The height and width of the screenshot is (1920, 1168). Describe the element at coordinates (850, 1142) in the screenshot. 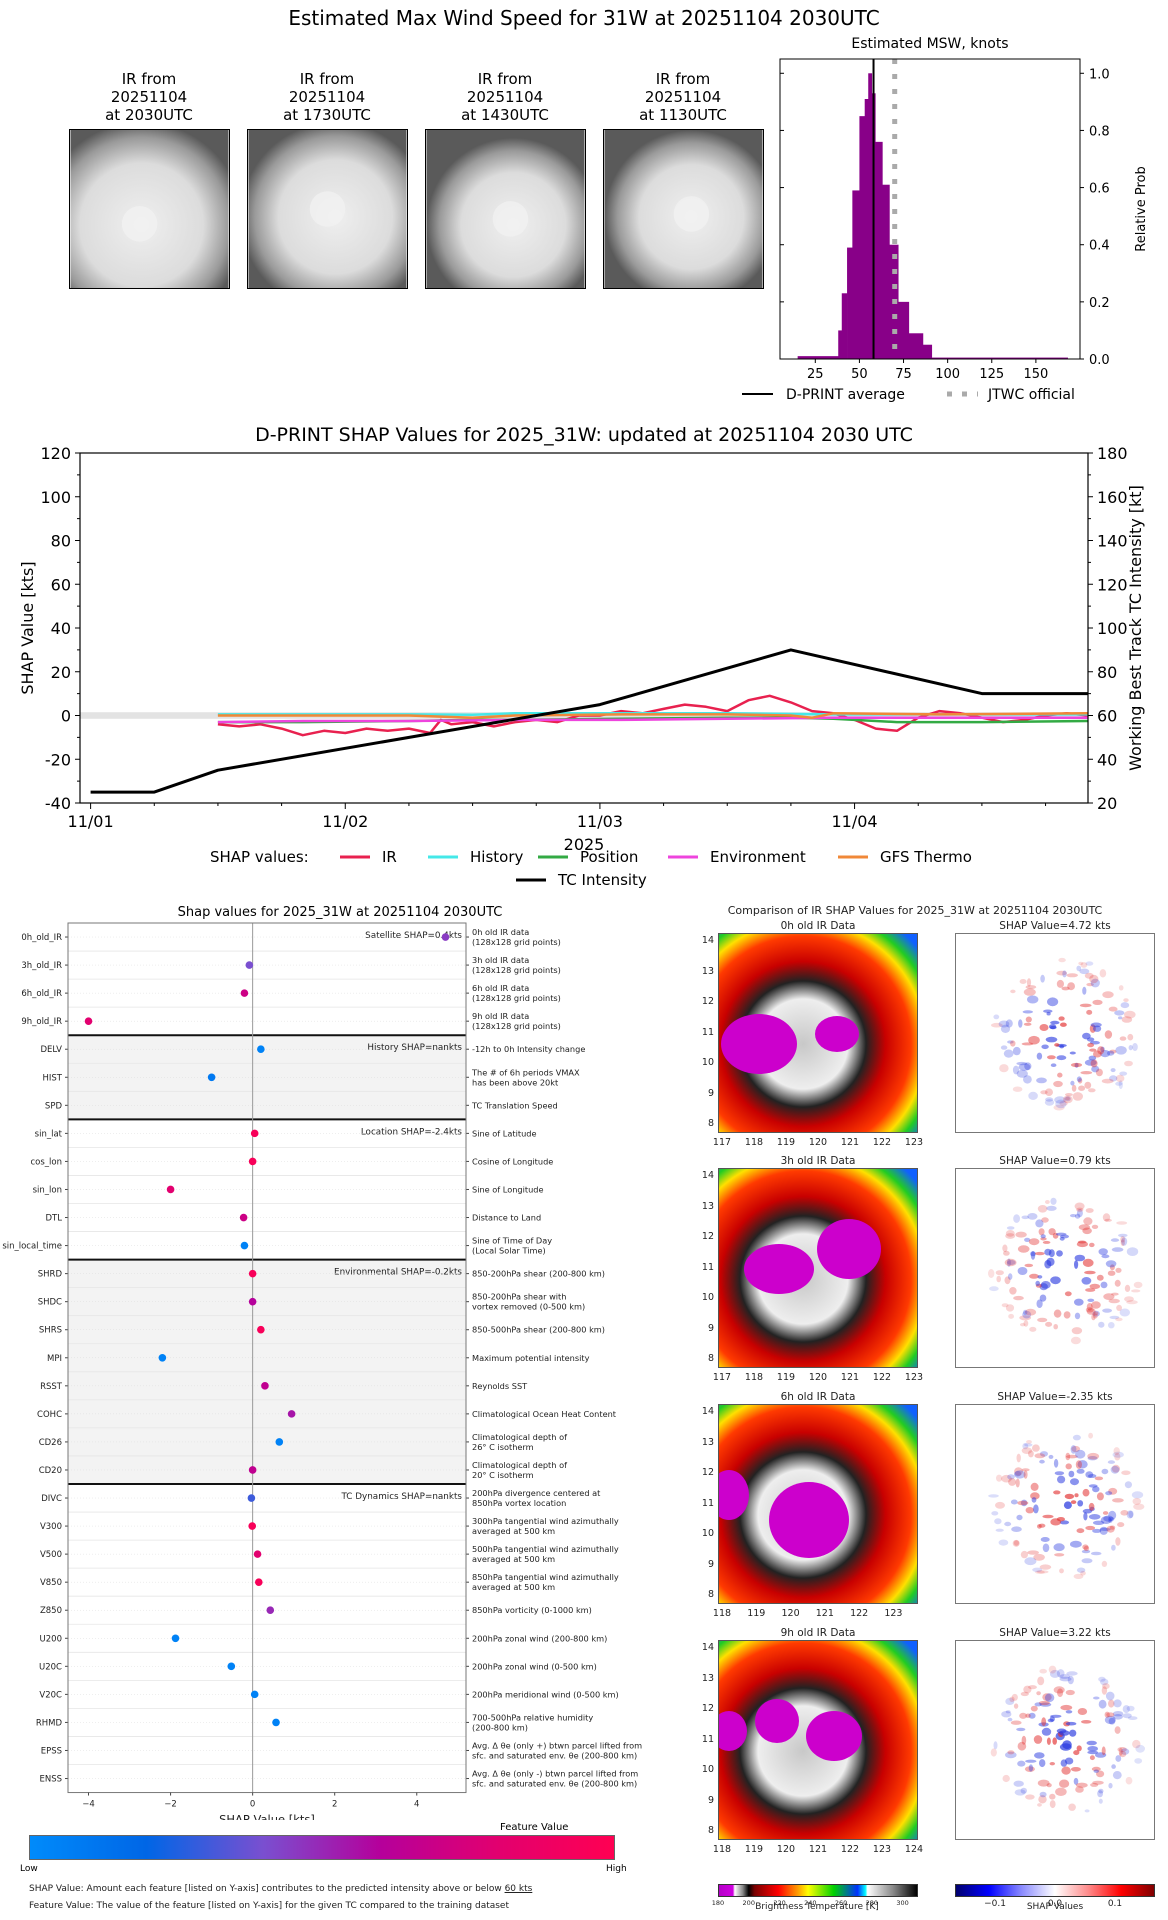

I see `longitude-tick-label: 121` at that location.